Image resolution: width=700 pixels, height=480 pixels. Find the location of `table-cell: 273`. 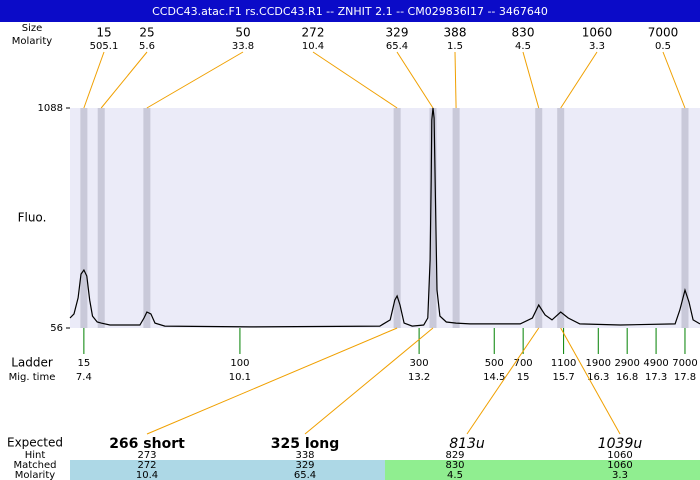

table-cell: 273 is located at coordinates (146, 455).